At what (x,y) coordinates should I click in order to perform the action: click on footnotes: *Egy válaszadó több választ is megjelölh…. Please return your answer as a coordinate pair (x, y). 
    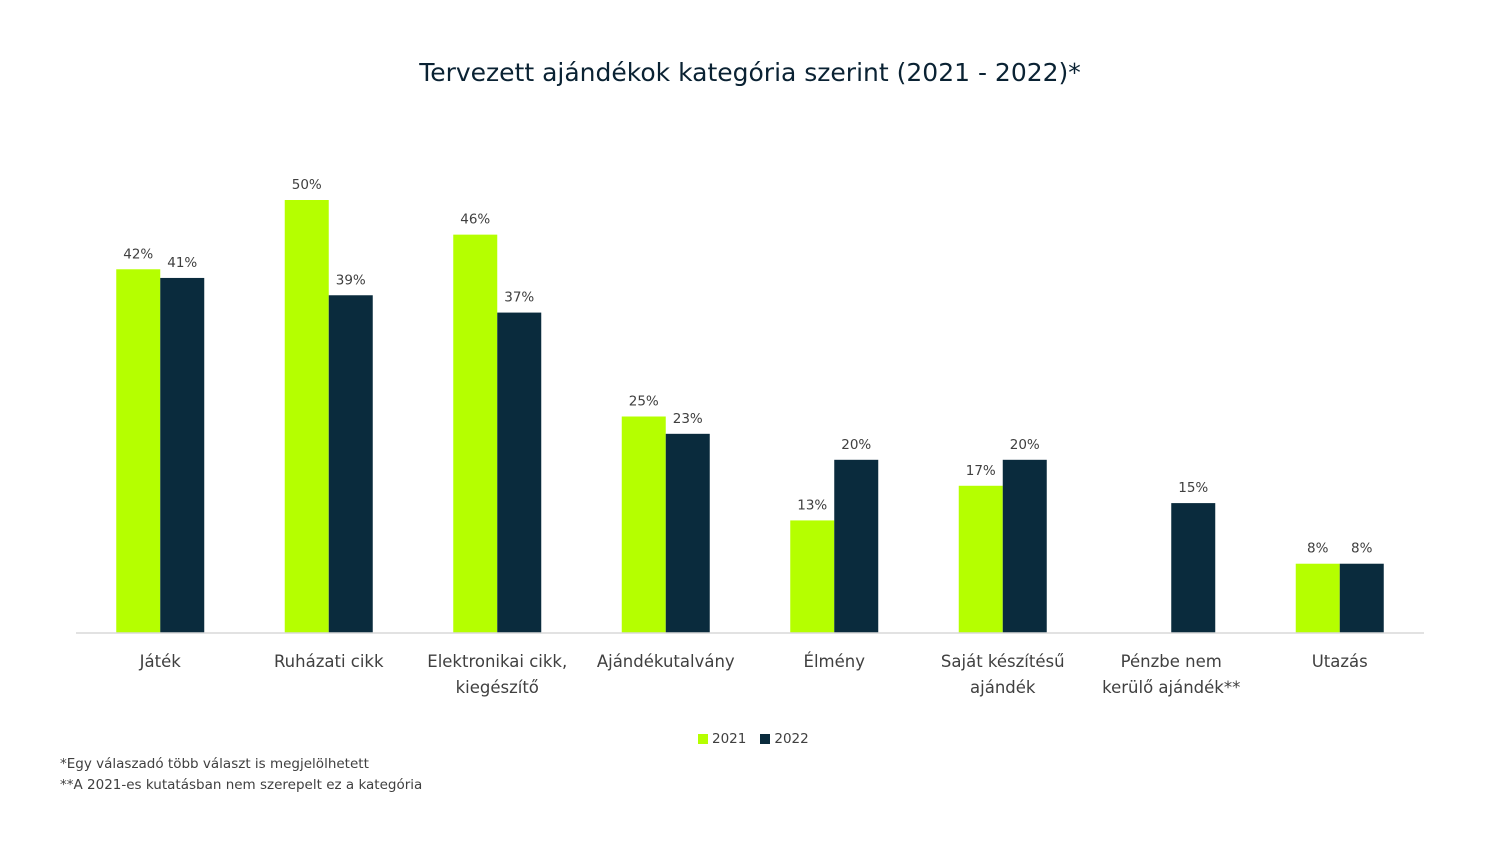
    Looking at the image, I should click on (241, 775).